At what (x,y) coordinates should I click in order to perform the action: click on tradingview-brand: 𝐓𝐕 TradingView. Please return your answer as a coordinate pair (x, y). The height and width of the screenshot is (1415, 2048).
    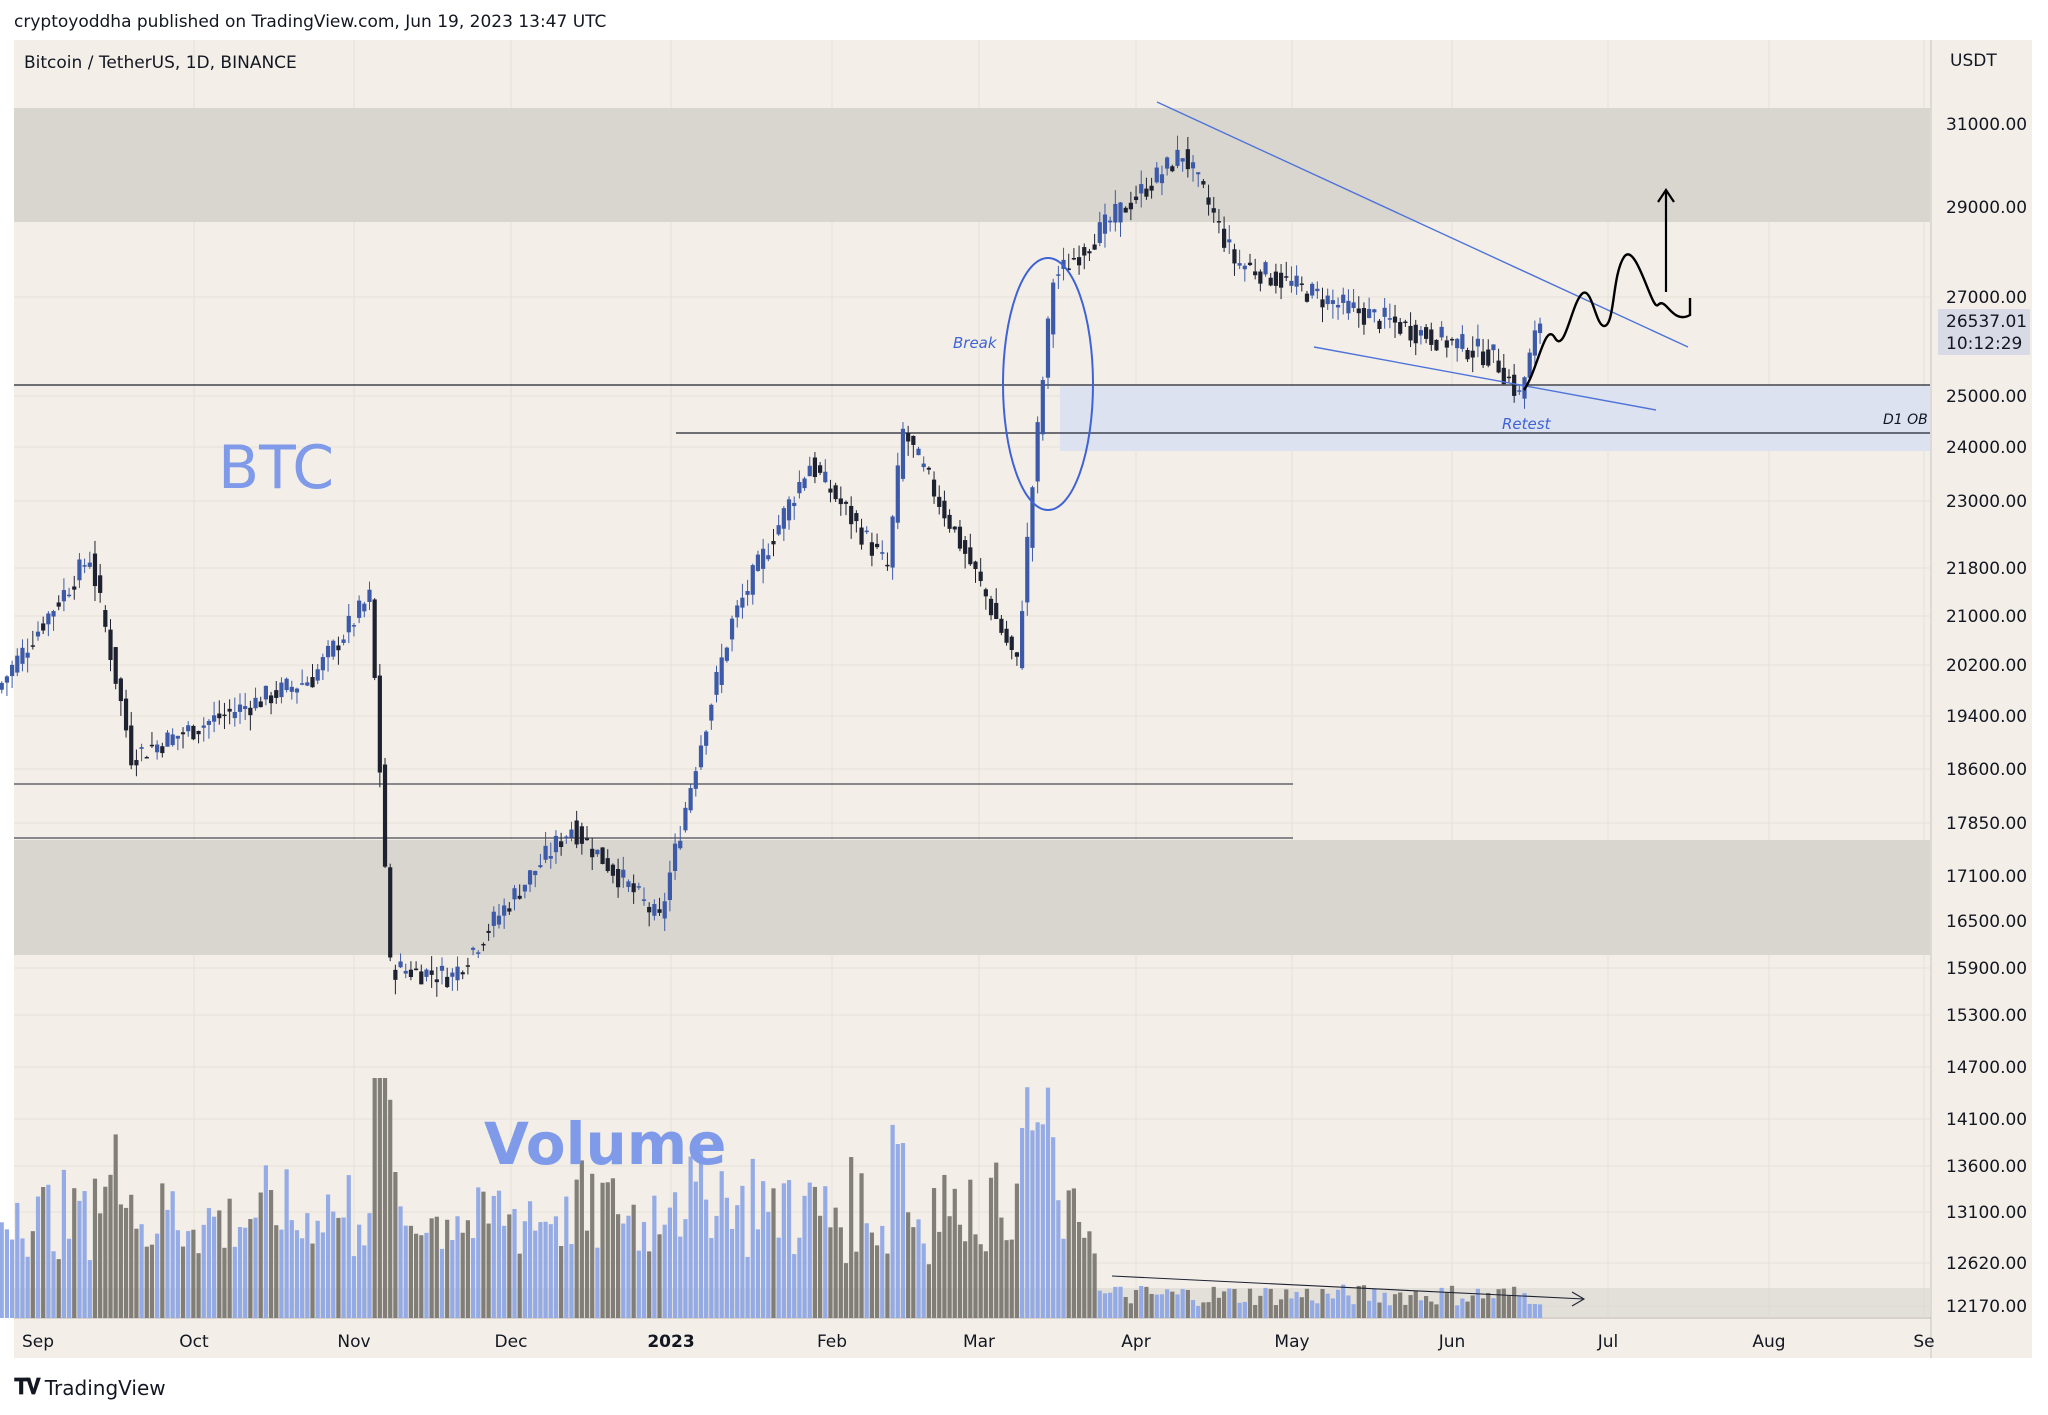
    Looking at the image, I should click on (90, 1387).